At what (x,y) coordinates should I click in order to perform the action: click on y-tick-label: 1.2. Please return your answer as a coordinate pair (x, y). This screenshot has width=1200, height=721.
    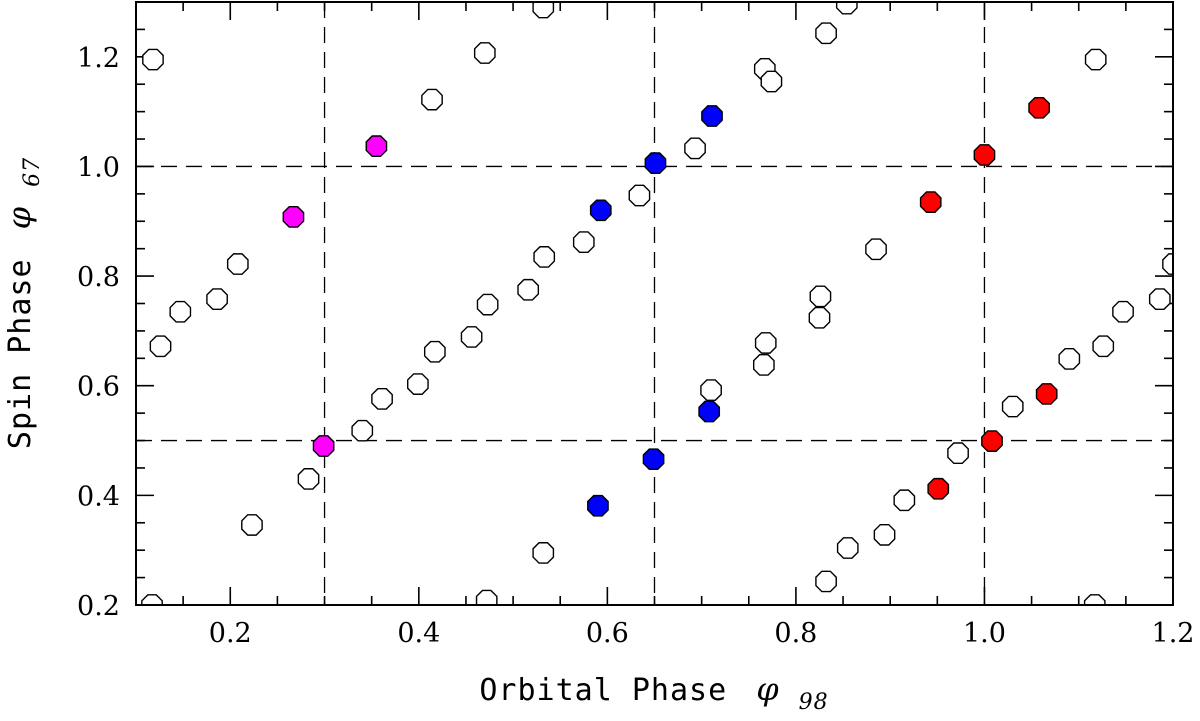
    Looking at the image, I should click on (98, 58).